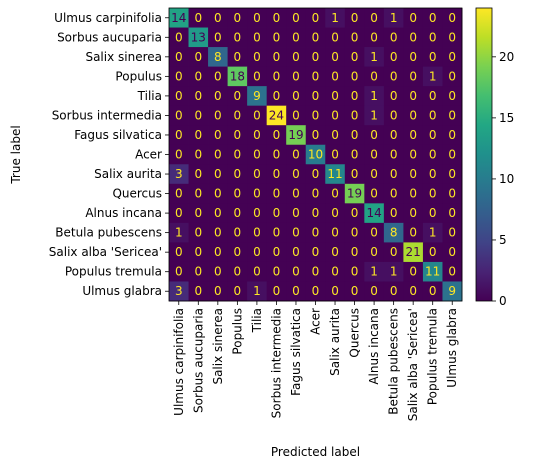 The height and width of the screenshot is (470, 535). What do you see at coordinates (295, 135) in the screenshot?
I see `cell-value-label: 19` at bounding box center [295, 135].